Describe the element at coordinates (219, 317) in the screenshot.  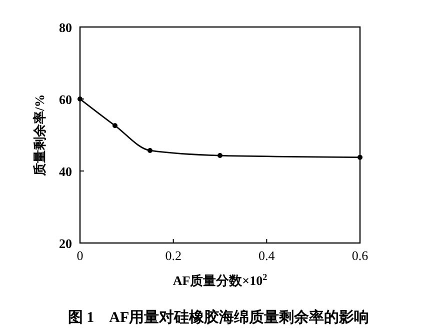
I see `text: 图 1 AF用量对硅橡胶海绵质量剩余率的影响` at that location.